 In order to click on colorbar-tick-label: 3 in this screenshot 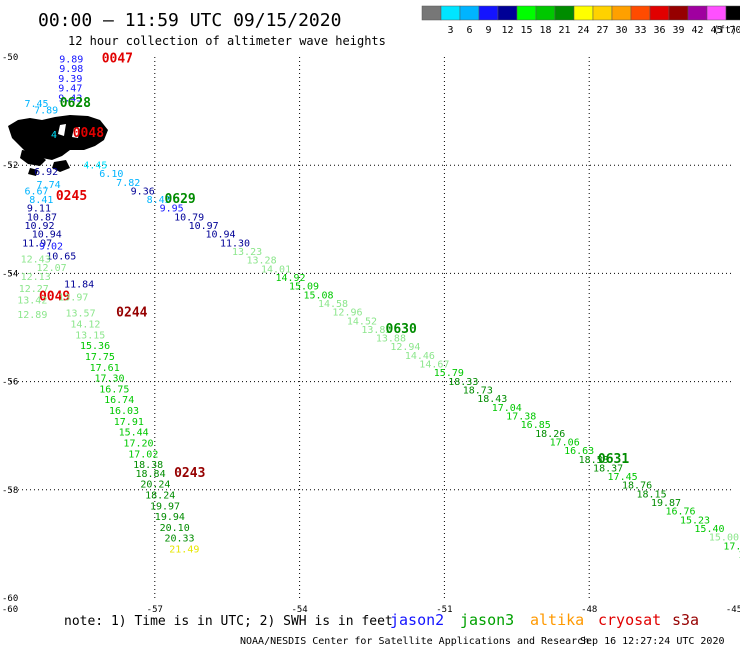, I will do `click(450, 30)`.